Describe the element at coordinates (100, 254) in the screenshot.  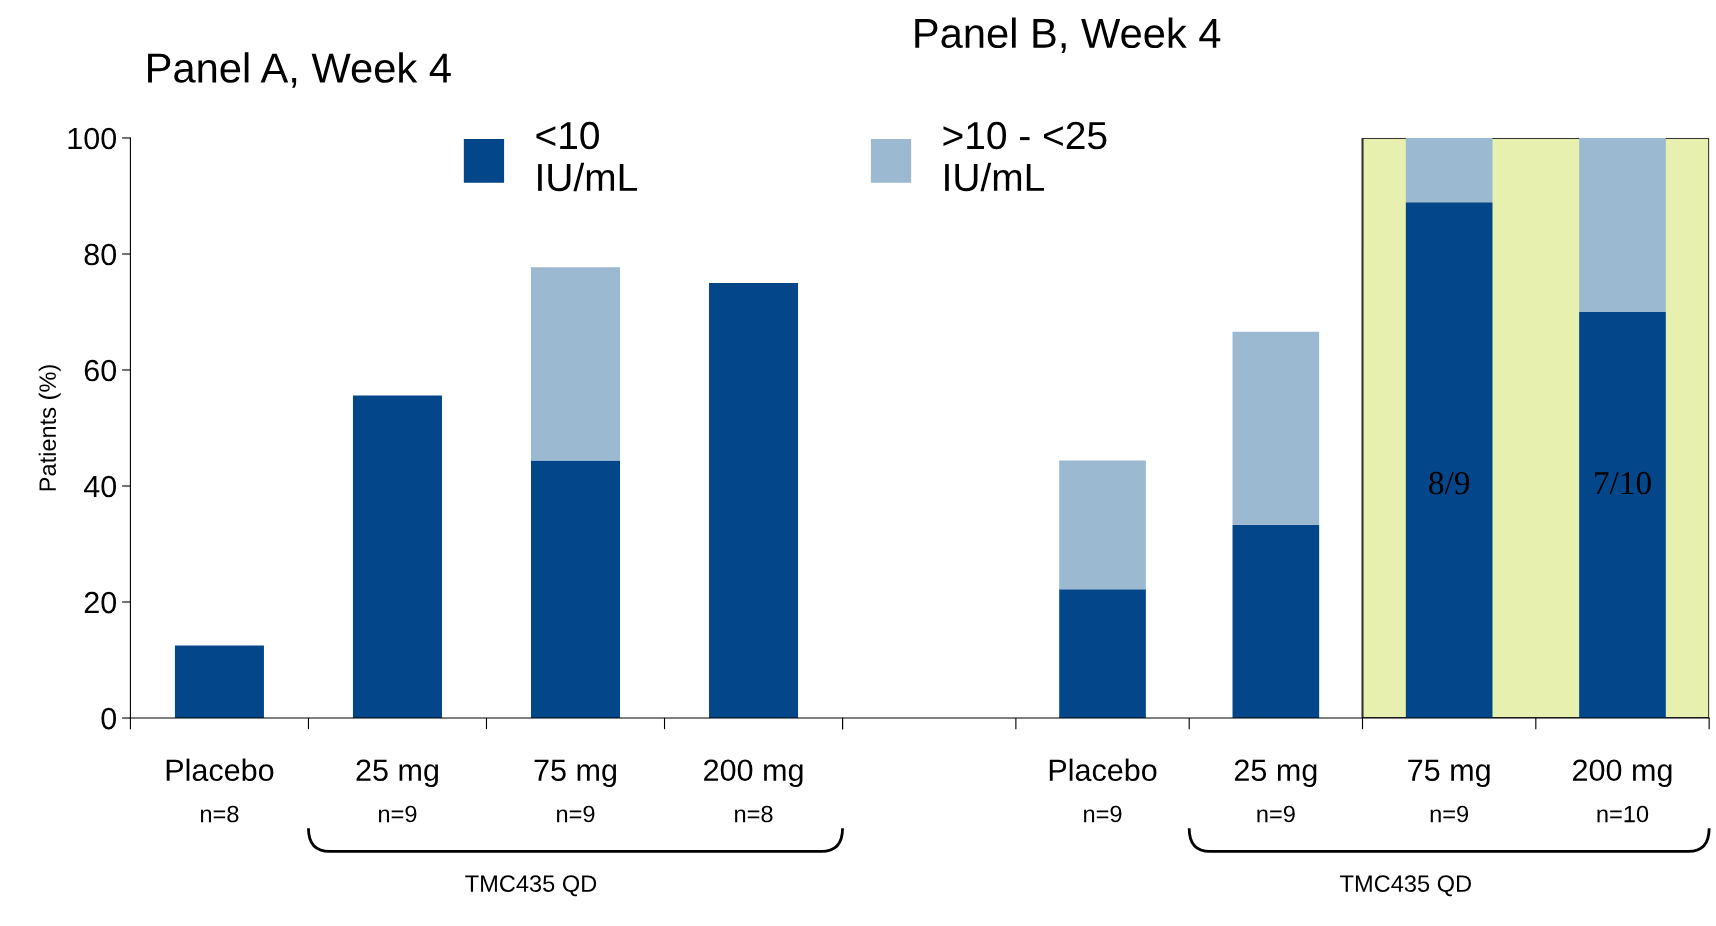
I see `y-tick-label: 80` at that location.